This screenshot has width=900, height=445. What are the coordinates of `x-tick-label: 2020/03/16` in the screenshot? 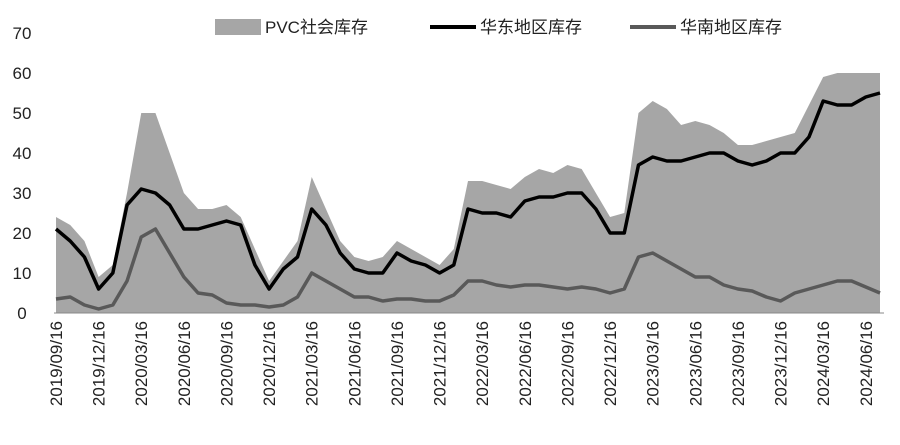 It's located at (141, 363).